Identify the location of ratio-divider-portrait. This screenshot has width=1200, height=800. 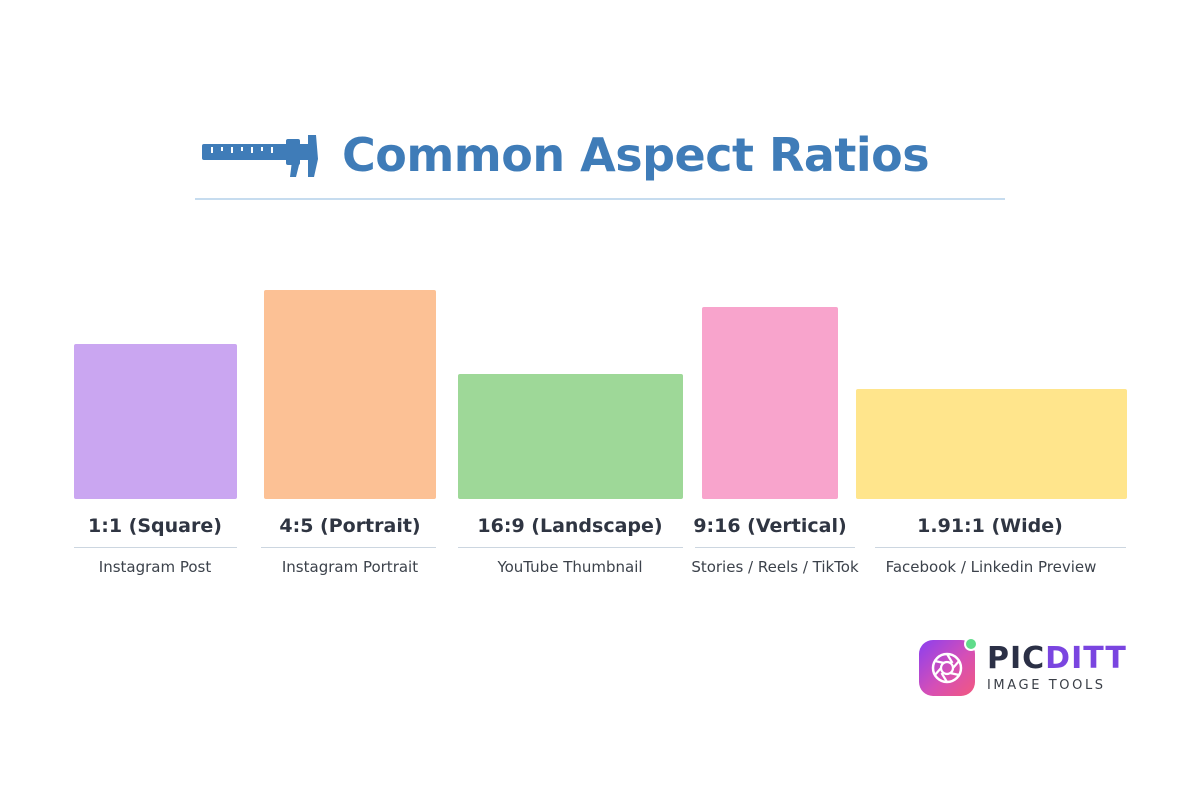
(348, 547).